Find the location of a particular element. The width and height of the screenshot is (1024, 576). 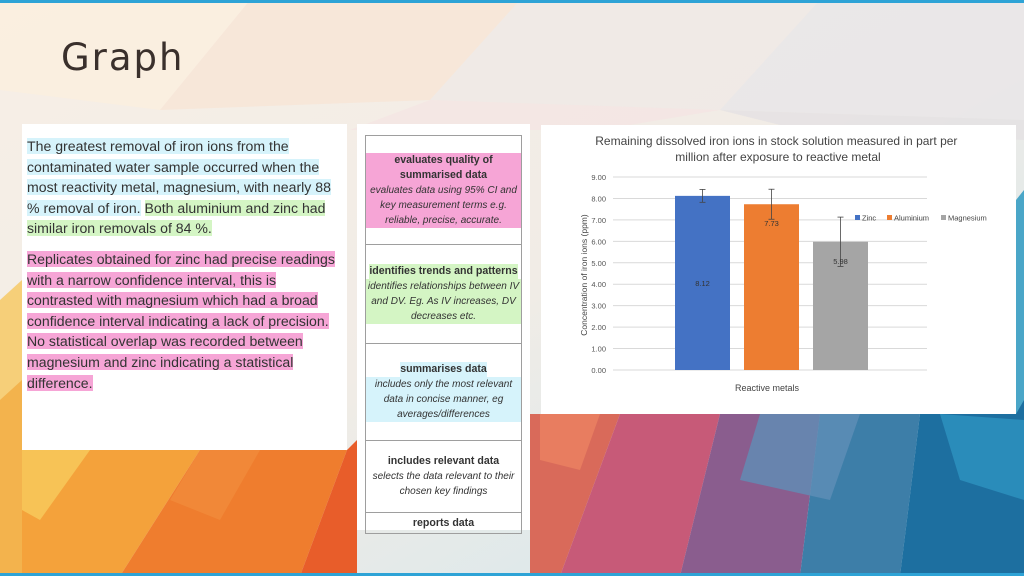

y-axis-label: Concentration of iron ions (ppm) is located at coordinates (584, 275).